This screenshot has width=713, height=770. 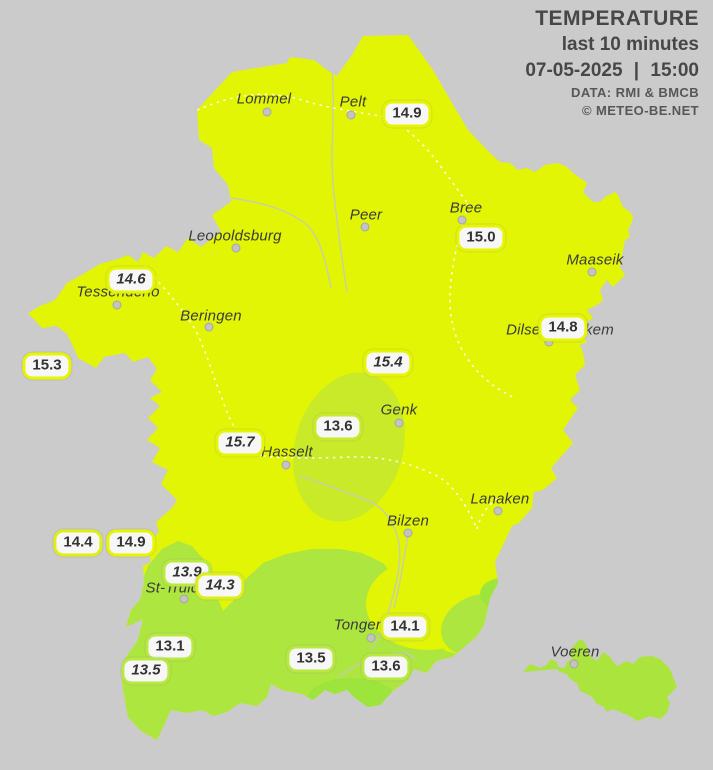 What do you see at coordinates (399, 423) in the screenshot?
I see `city-dot-genk` at bounding box center [399, 423].